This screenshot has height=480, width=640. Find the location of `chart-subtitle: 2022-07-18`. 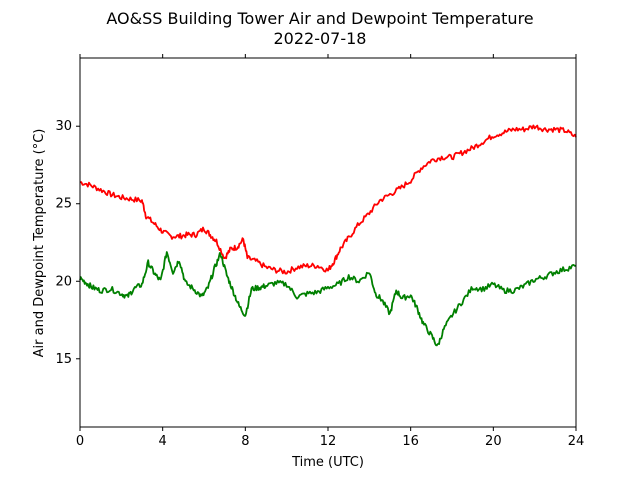

chart-subtitle: 2022-07-18 is located at coordinates (320, 38).